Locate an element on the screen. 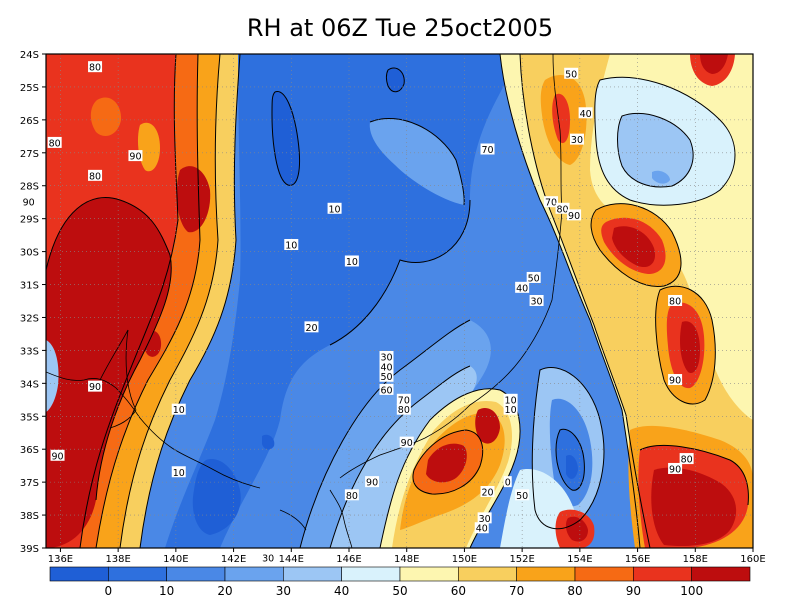  lat-label: 35S is located at coordinates (29, 417).